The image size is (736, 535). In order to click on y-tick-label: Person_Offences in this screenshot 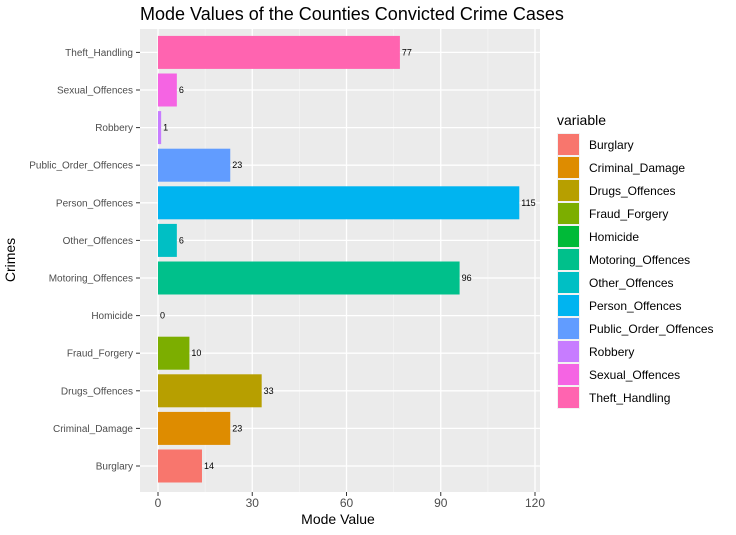, I will do `click(94, 203)`.